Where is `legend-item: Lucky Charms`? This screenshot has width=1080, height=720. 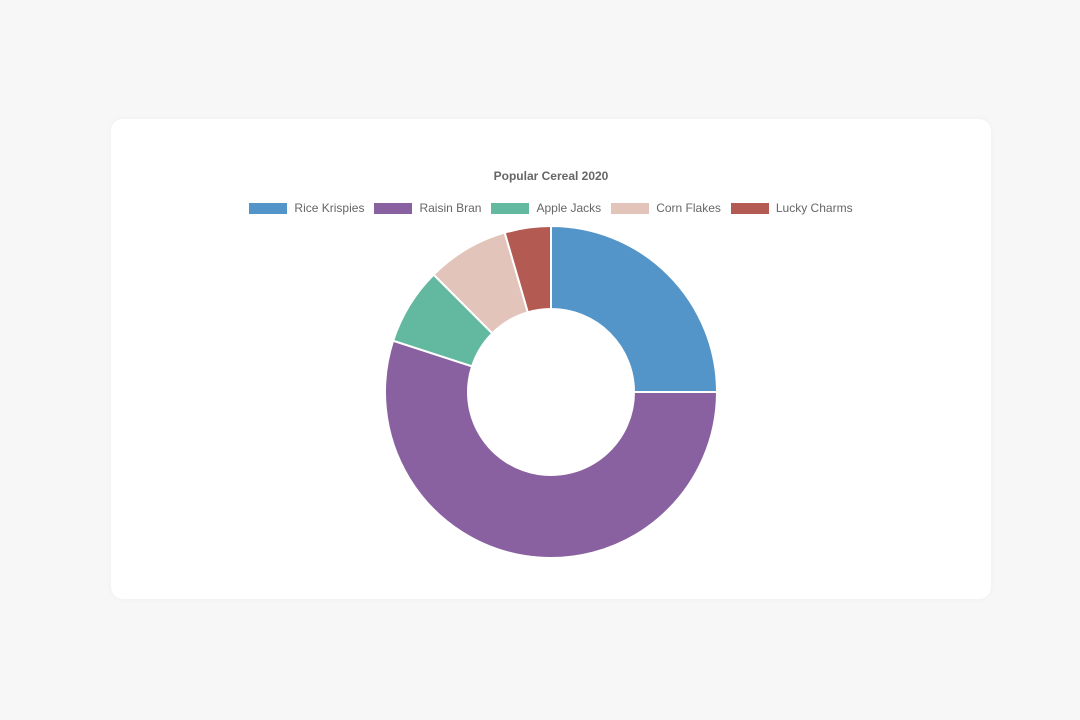
legend-item: Lucky Charms is located at coordinates (791, 208).